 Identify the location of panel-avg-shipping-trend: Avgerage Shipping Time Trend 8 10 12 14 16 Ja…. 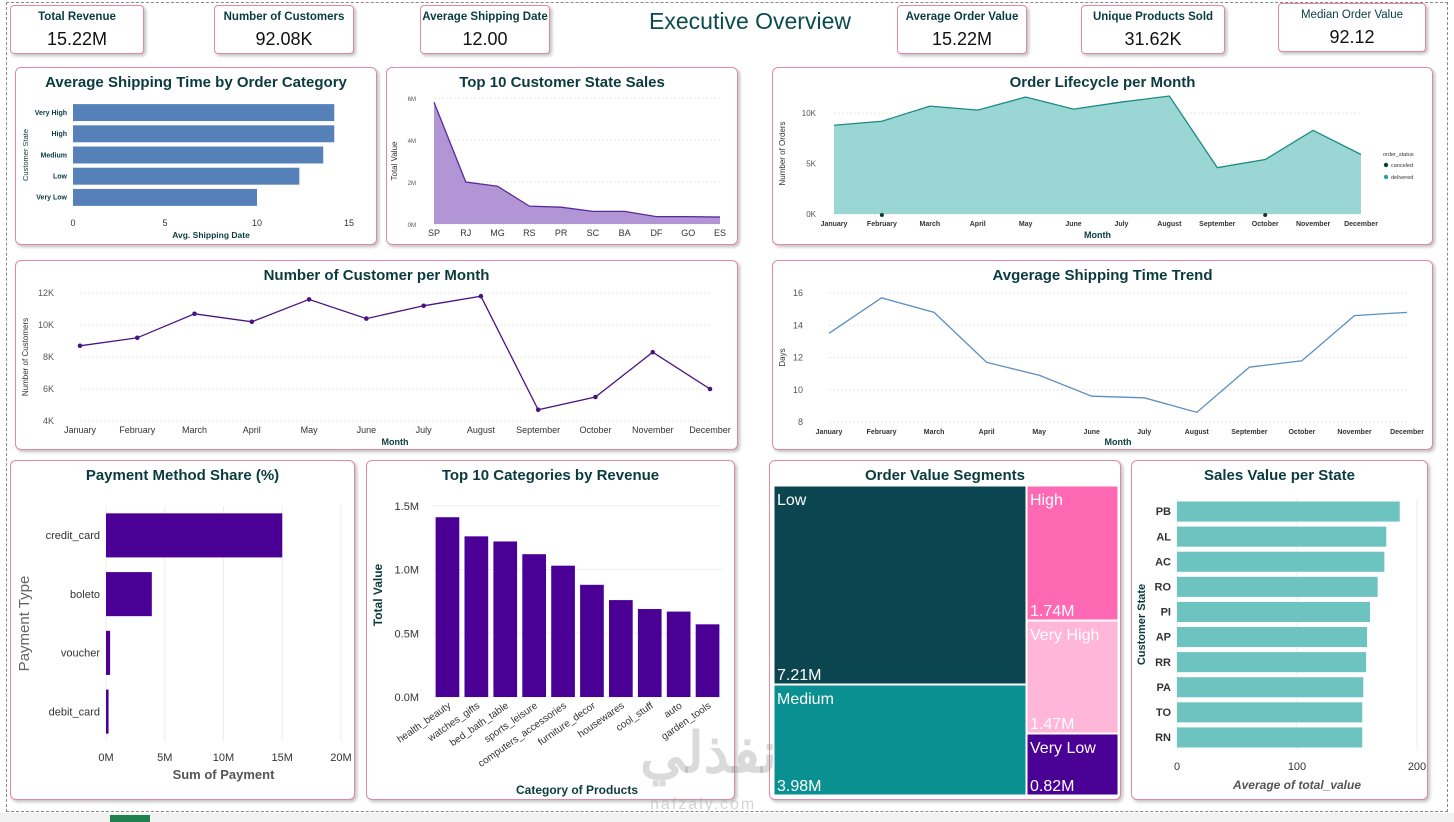
(1102, 355).